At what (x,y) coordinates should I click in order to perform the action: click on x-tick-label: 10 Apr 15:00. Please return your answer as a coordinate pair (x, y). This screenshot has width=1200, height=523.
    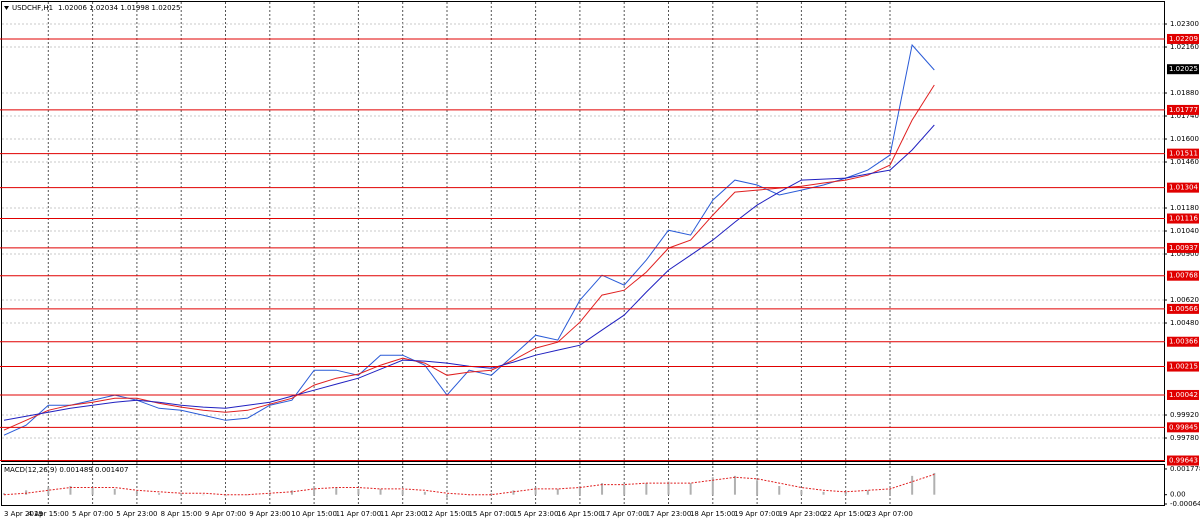
    Looking at the image, I should click on (314, 514).